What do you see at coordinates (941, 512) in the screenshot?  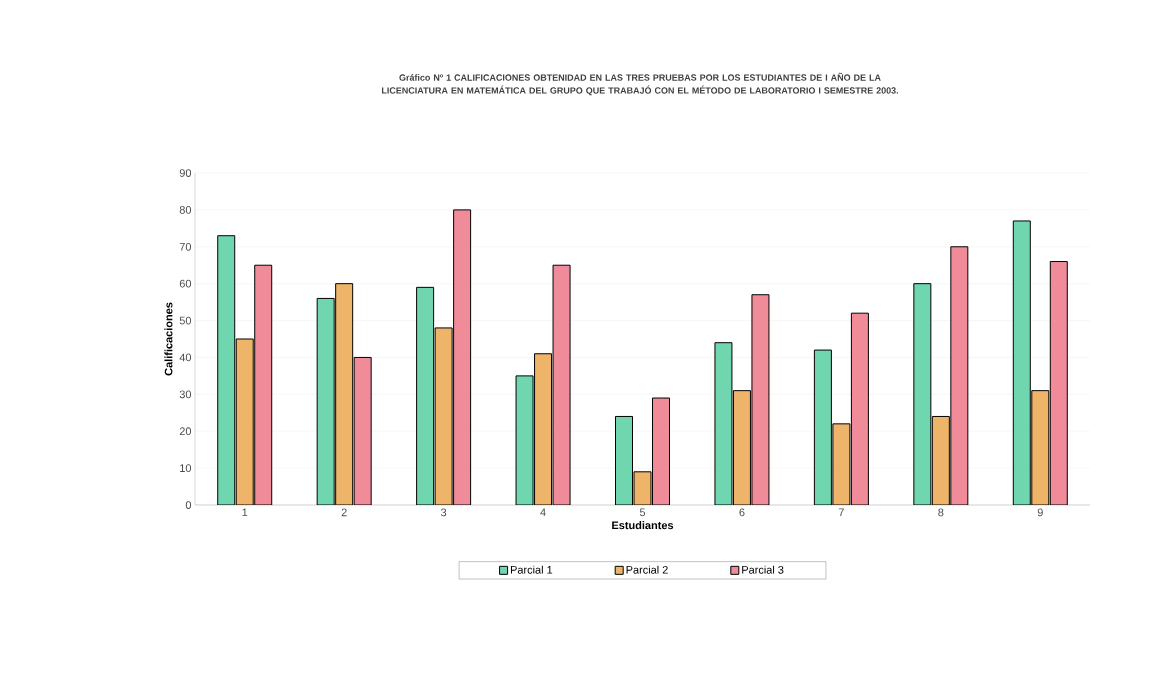 I see `x-tick-label: 8` at bounding box center [941, 512].